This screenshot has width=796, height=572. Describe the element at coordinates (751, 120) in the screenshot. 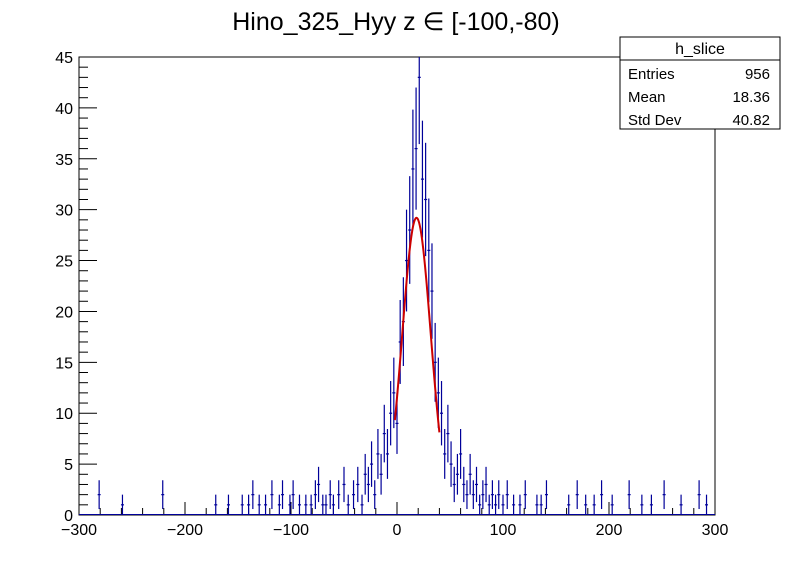

I see `stats-row-value: 40.82` at that location.